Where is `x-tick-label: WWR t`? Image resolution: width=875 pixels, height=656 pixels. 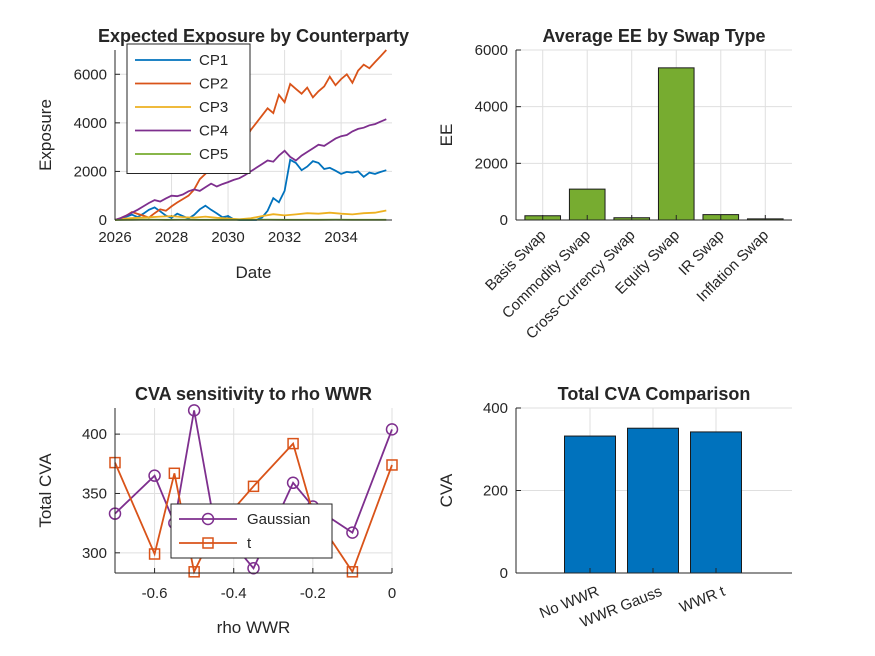 x-tick-label: WWR t is located at coordinates (702, 600).